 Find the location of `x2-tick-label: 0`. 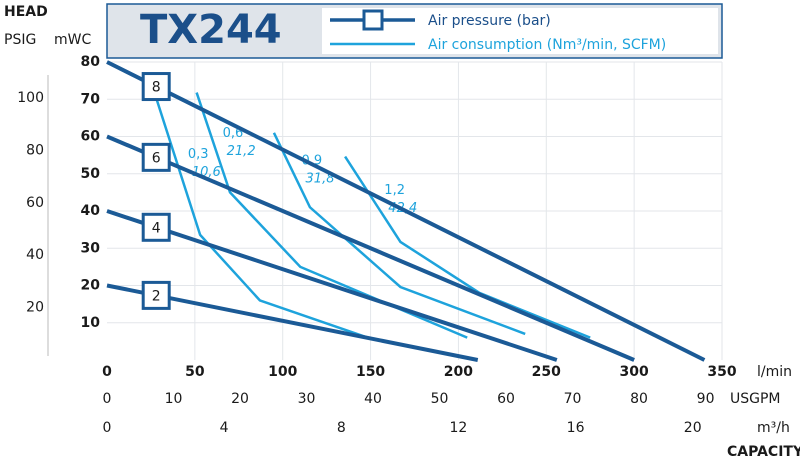

x2-tick-label: 0 is located at coordinates (107, 399).